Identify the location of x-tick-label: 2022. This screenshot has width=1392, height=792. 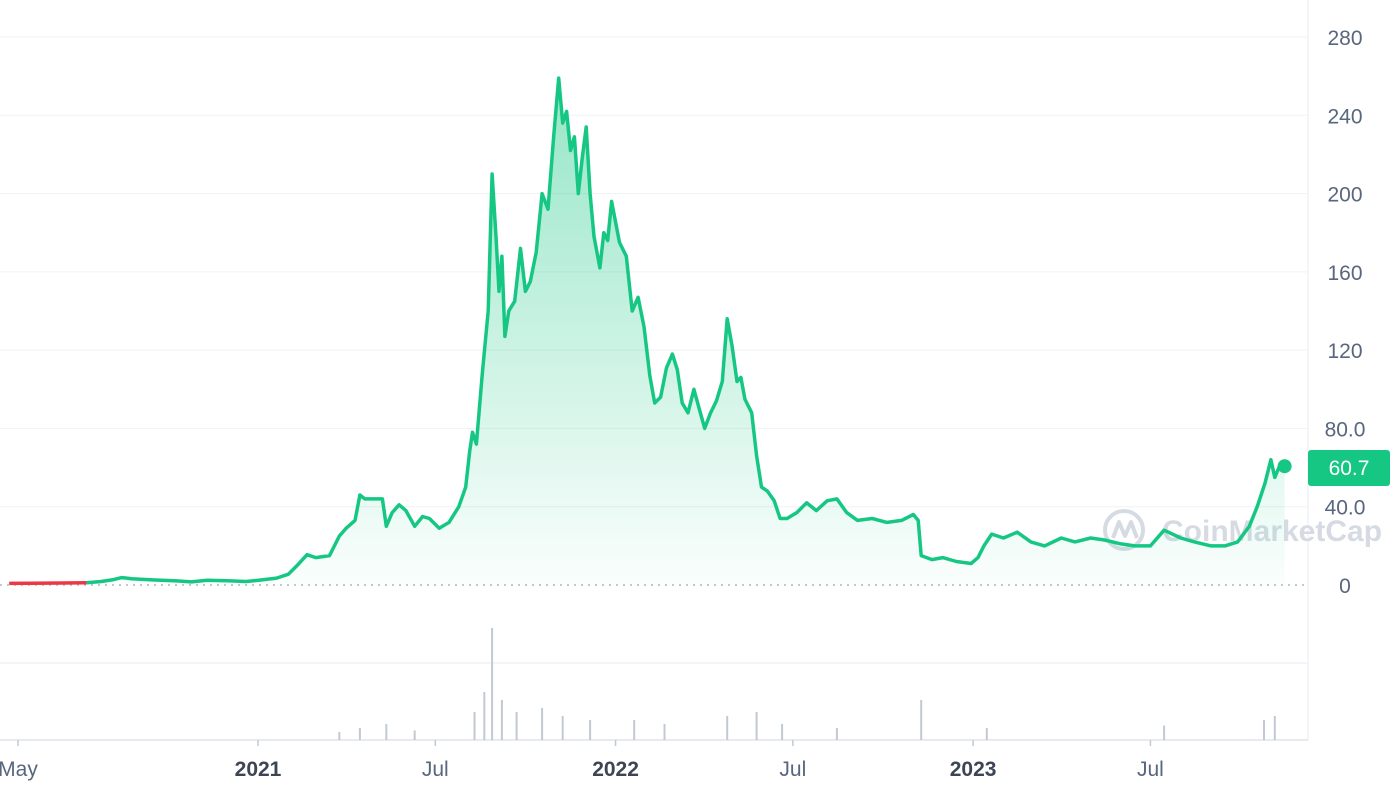
(615, 769).